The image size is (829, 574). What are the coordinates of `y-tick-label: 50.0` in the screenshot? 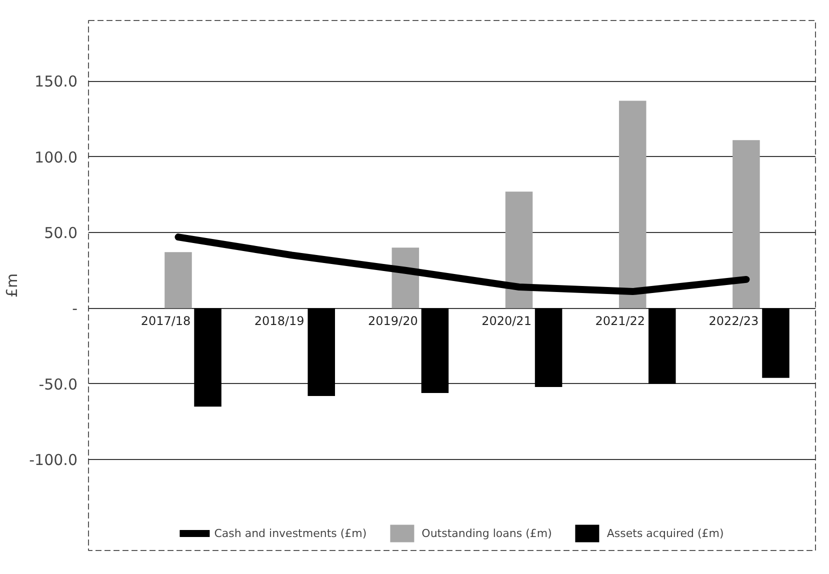 It's located at (61, 233).